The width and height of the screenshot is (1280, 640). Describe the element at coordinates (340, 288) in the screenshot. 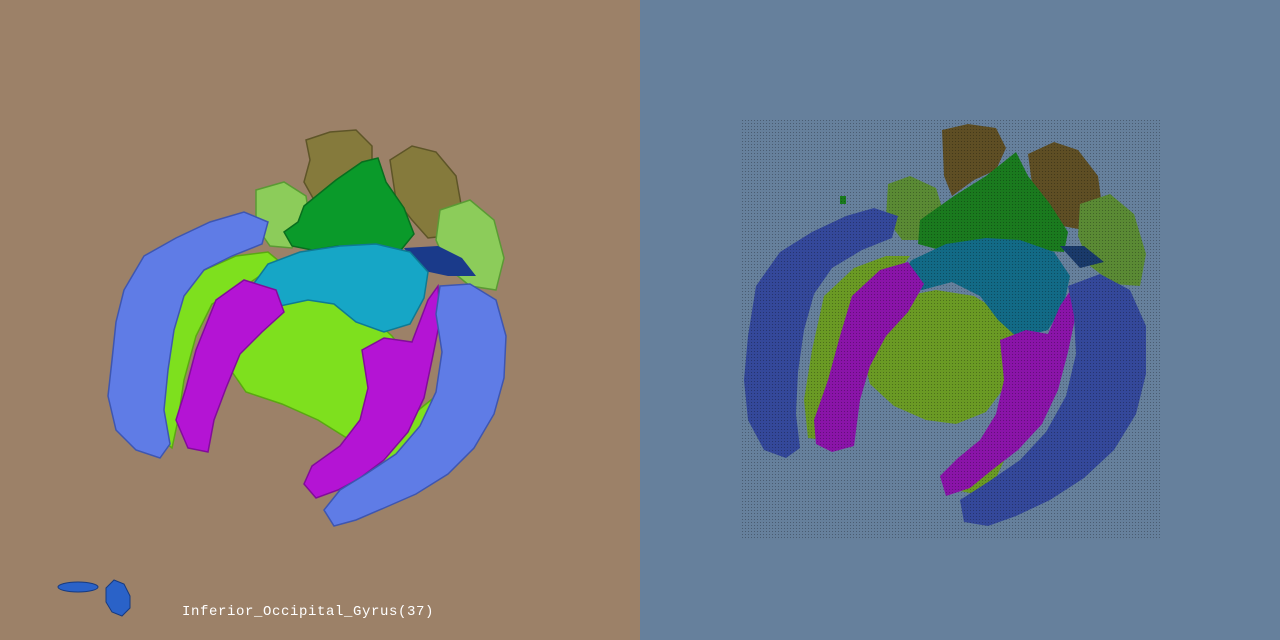

I see `cyan-region` at that location.